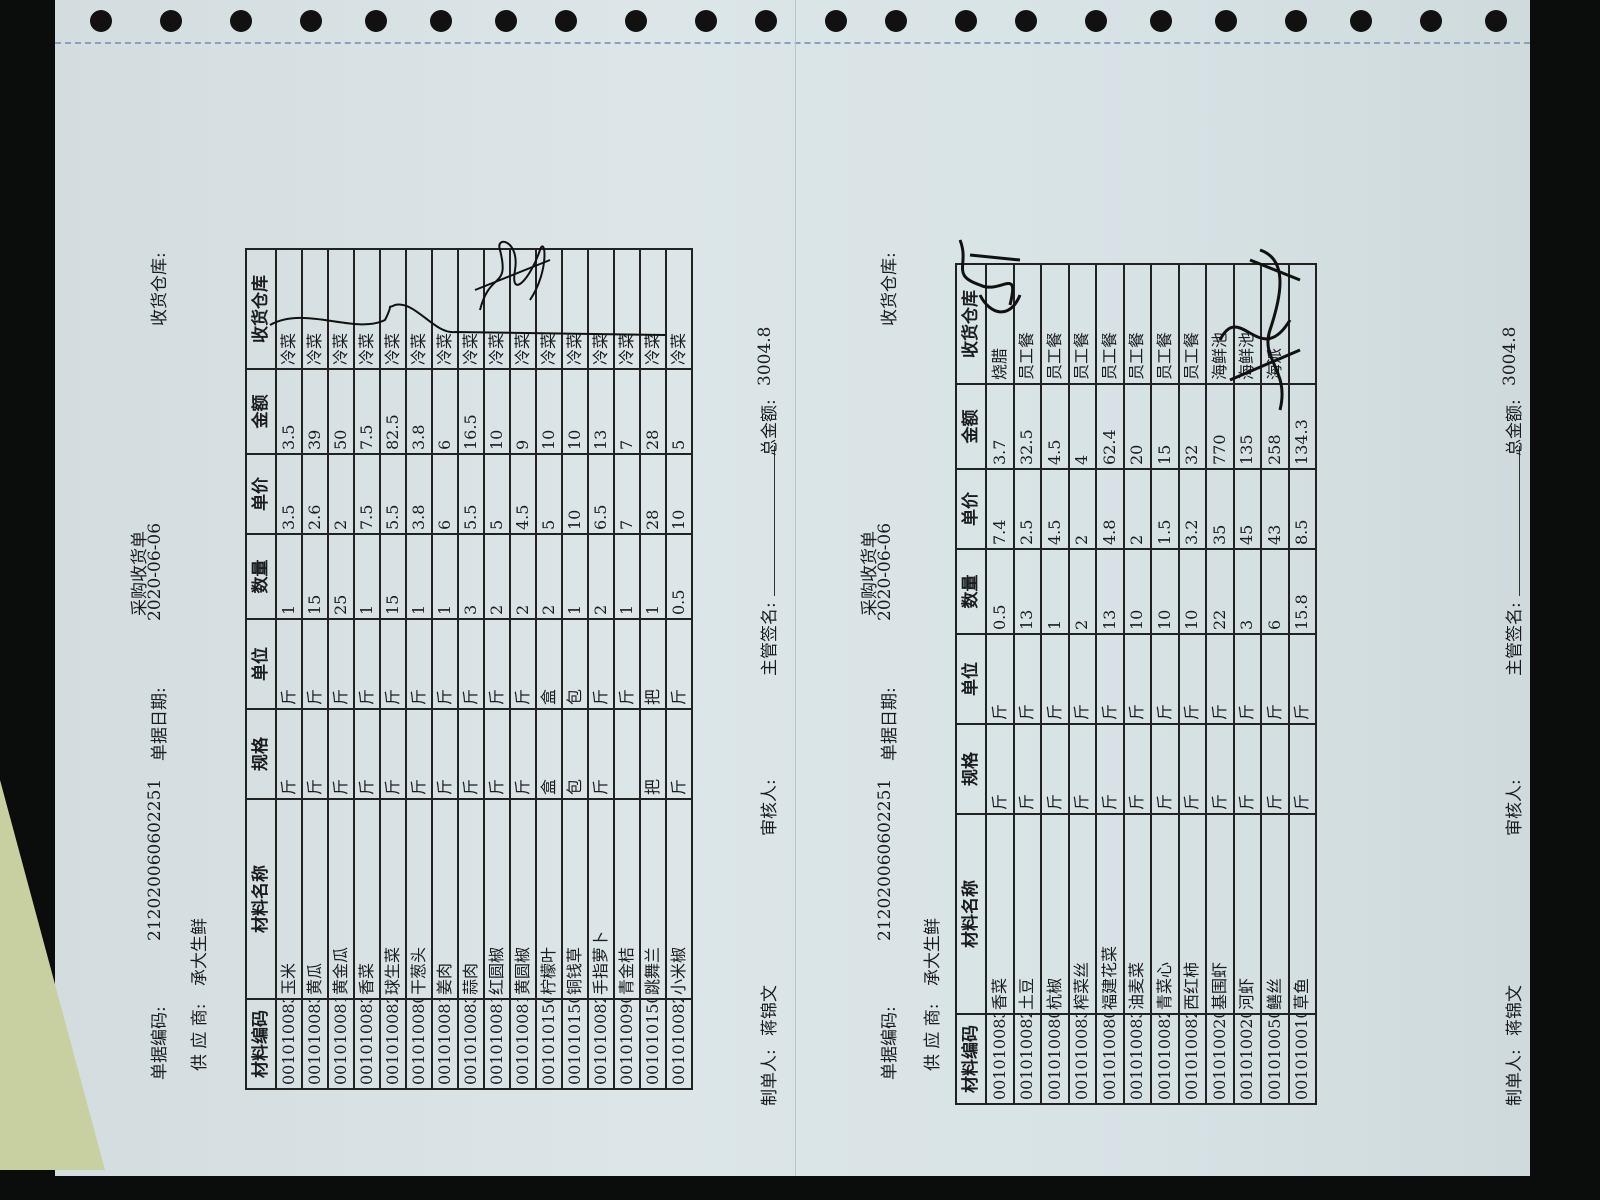 This screenshot has height=1200, width=1600. What do you see at coordinates (419, 494) in the screenshot?
I see `table-cell: 3.8` at bounding box center [419, 494].